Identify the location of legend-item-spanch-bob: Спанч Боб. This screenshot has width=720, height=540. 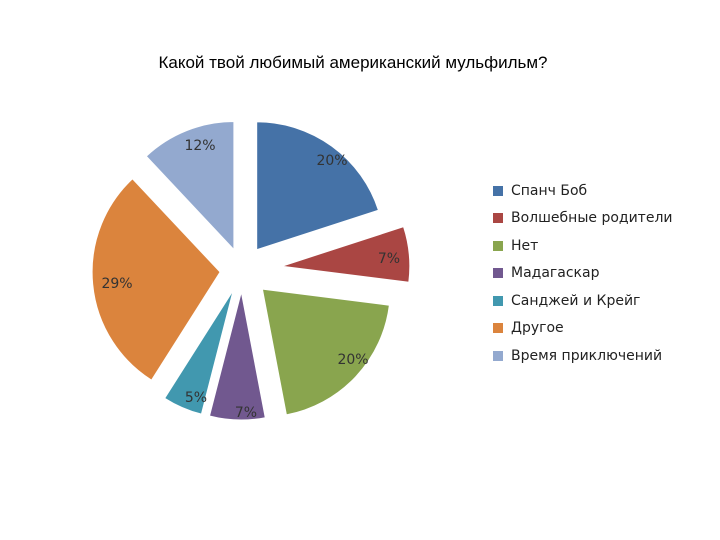
(583, 191).